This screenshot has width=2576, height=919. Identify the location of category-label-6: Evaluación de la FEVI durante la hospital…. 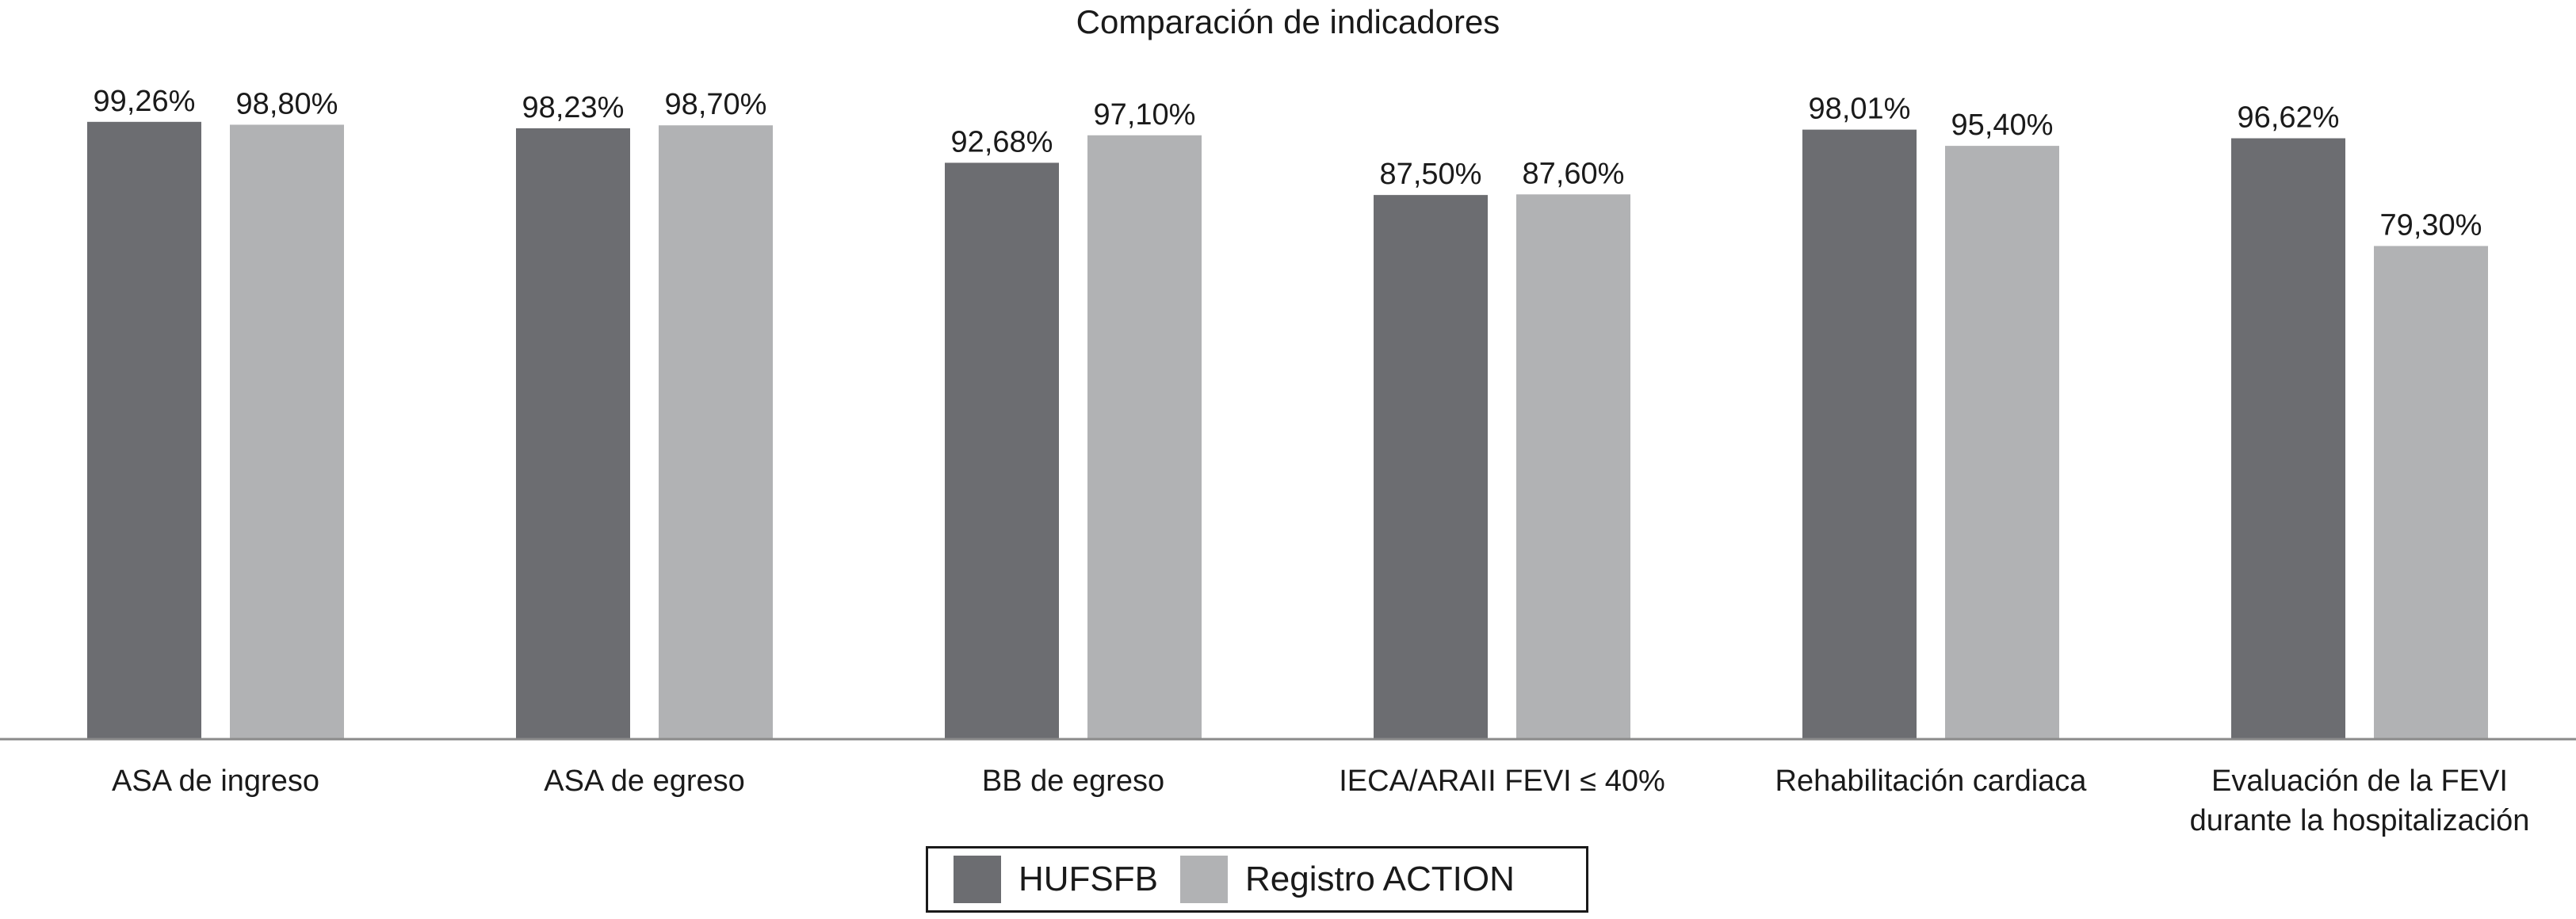
(2360, 801).